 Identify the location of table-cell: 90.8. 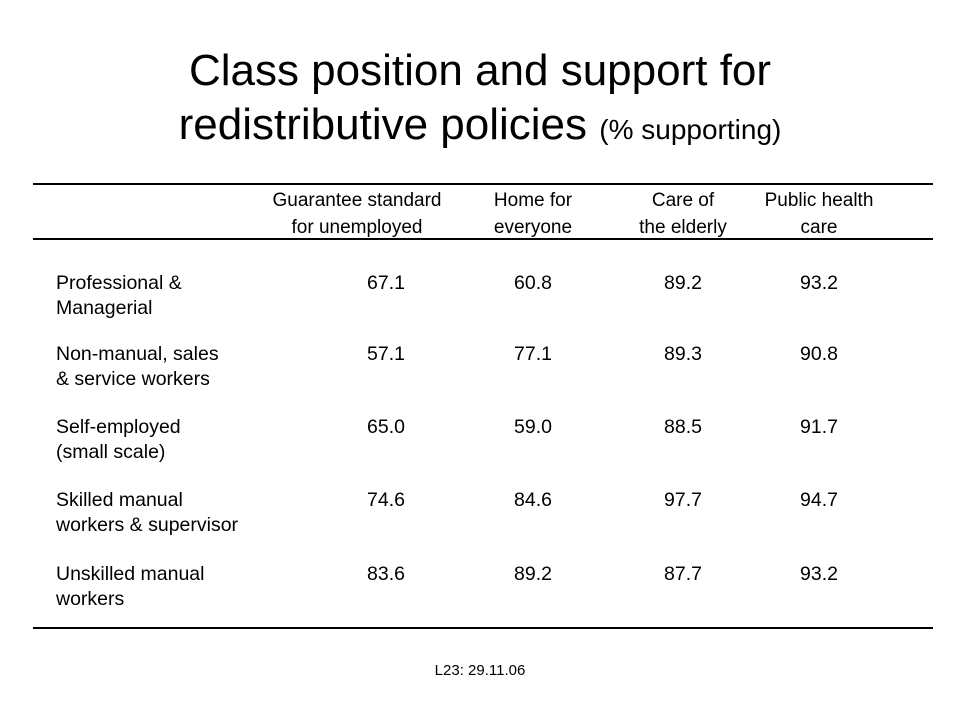
(819, 354).